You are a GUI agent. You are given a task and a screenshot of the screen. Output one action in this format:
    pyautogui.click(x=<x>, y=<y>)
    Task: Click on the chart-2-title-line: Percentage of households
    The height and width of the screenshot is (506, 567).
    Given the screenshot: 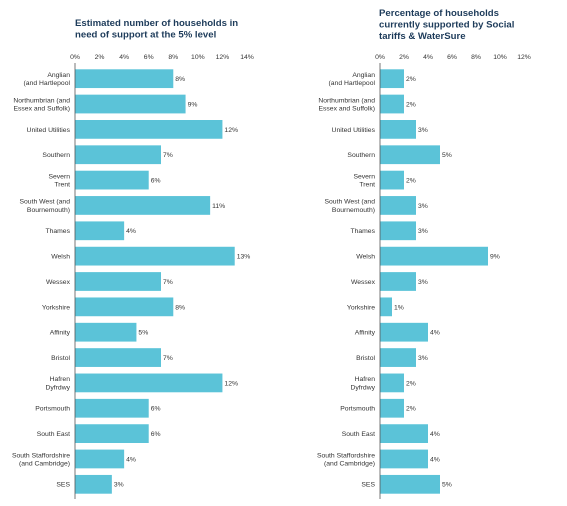 What is the action you would take?
    pyautogui.click(x=439, y=13)
    